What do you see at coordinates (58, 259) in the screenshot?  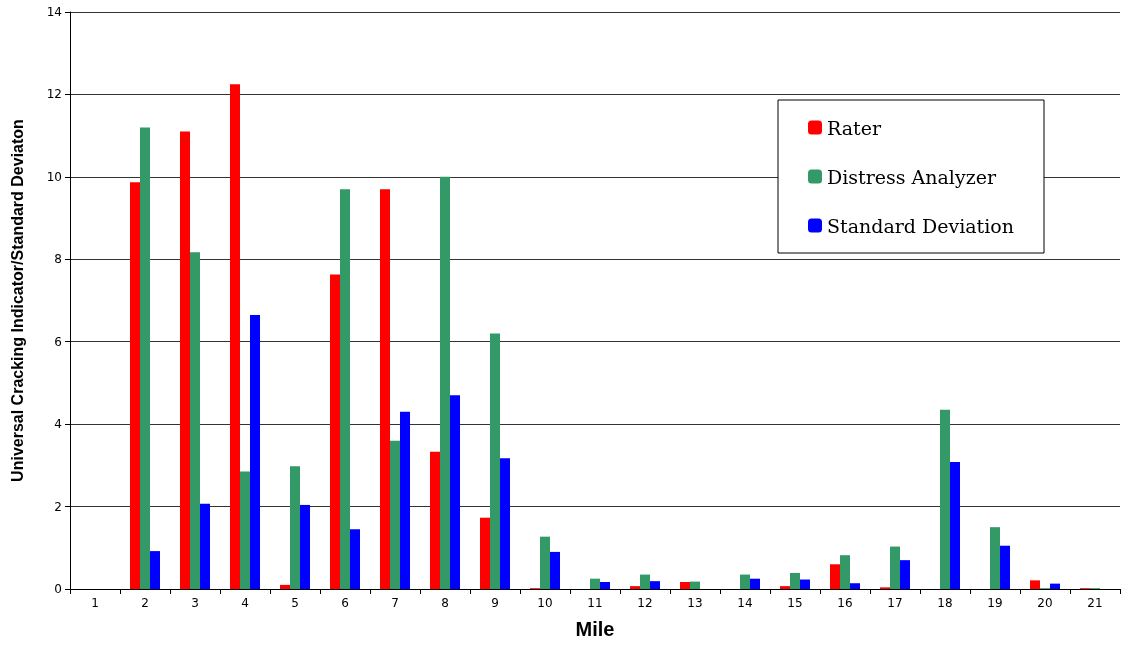 I see `y-tick-label: 8` at bounding box center [58, 259].